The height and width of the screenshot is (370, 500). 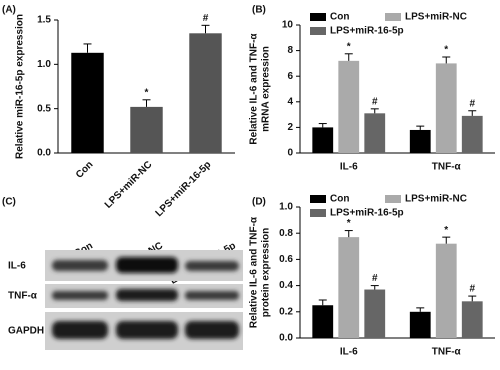 What do you see at coordinates (286, 311) in the screenshot?
I see `y-tick-label: 0.2` at bounding box center [286, 311].